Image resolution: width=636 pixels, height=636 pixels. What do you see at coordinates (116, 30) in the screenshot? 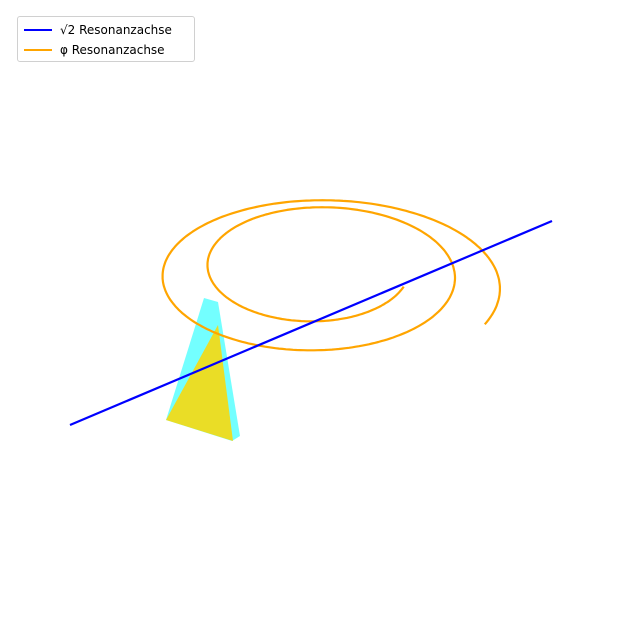
I see `legend-label-sqrt2: √2 Resonanzachse` at bounding box center [116, 30].